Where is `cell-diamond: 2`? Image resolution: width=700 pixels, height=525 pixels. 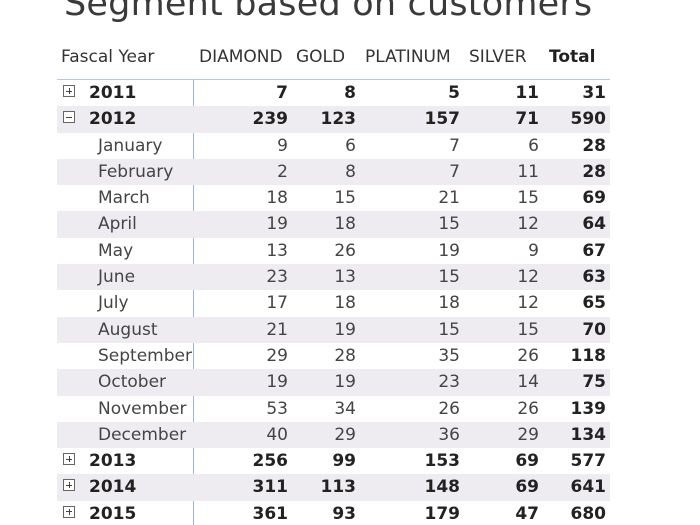 cell-diamond: 2 is located at coordinates (282, 171).